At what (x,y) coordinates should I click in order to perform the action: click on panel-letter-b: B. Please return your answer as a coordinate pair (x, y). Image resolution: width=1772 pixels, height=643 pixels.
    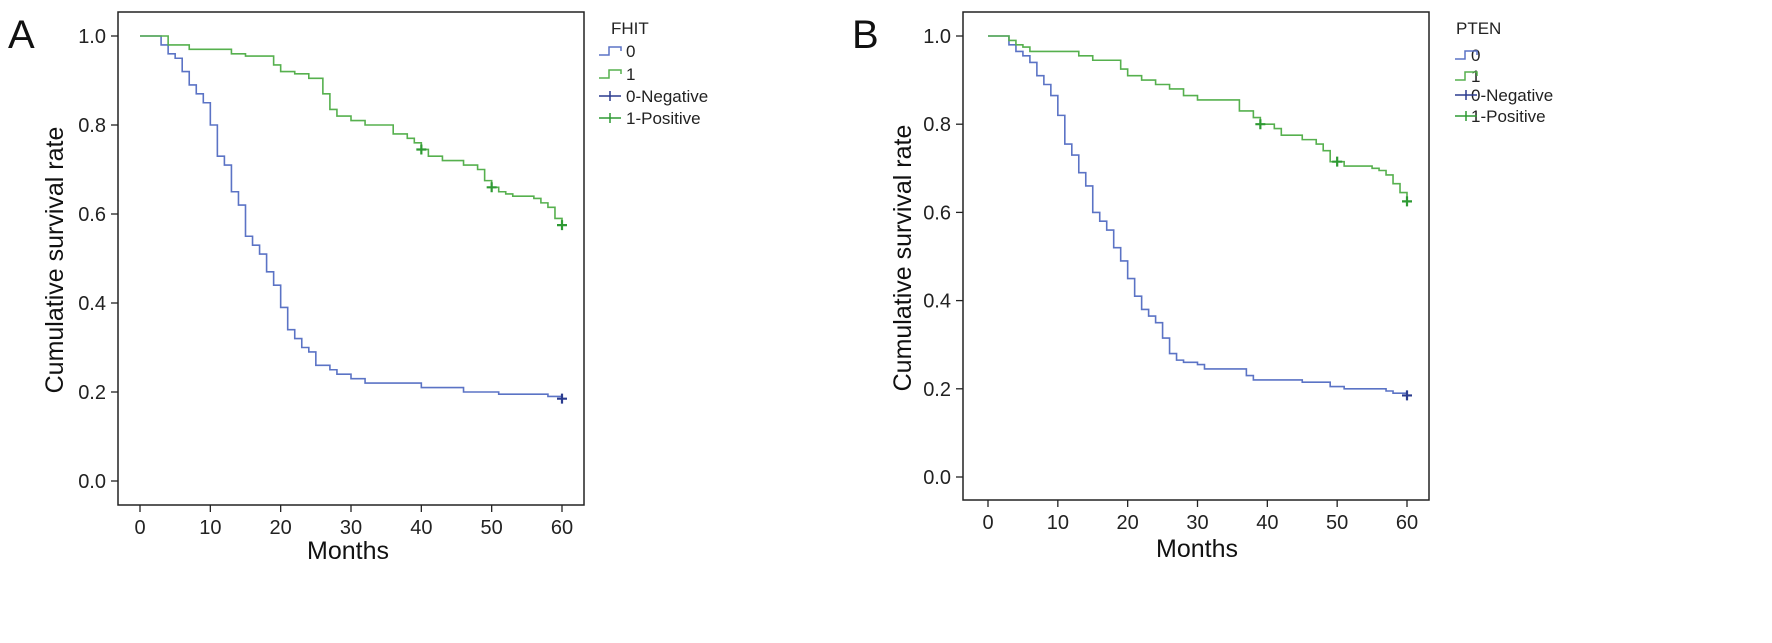
    Looking at the image, I should click on (865, 35).